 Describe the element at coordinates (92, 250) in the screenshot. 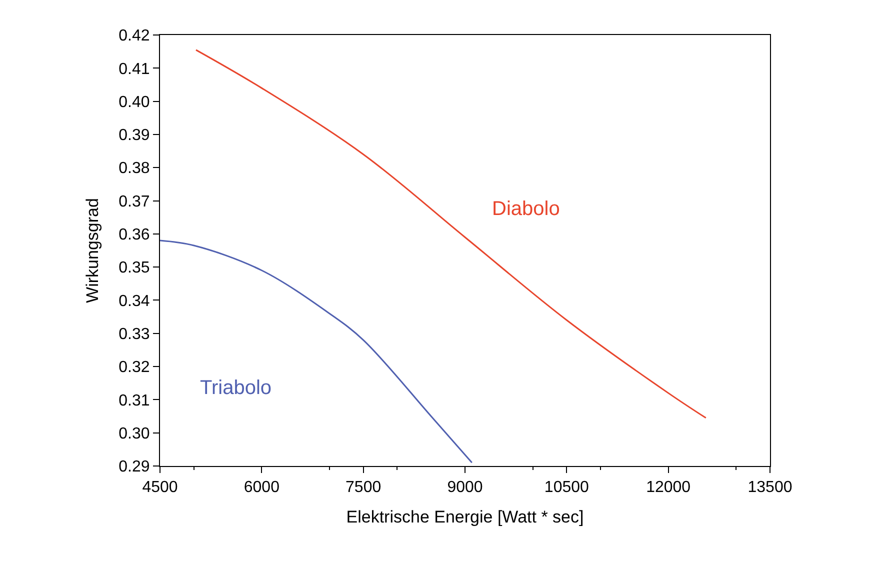

I see `y-axis-title: Wirkungsgrad` at that location.